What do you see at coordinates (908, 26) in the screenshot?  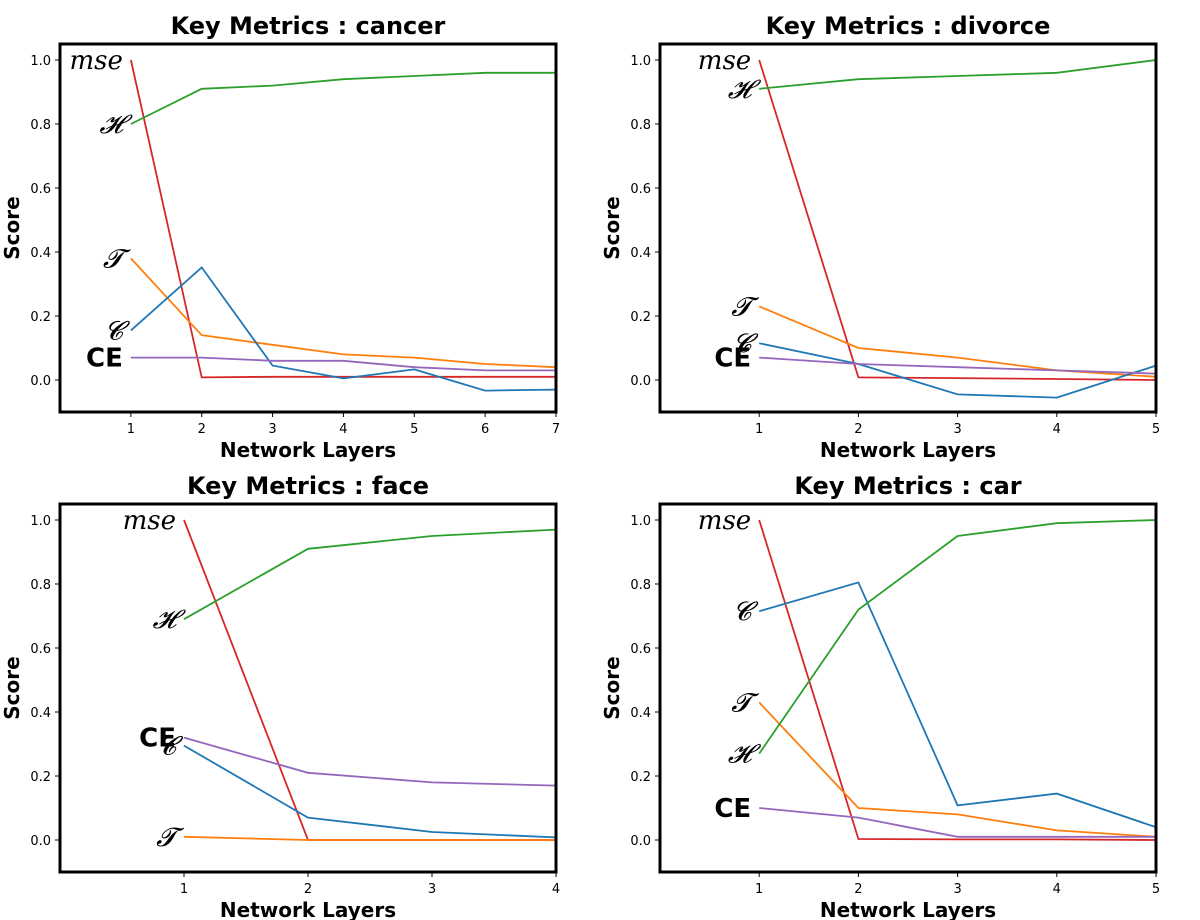 I see `chart-title: Key Metrics : divorce` at bounding box center [908, 26].